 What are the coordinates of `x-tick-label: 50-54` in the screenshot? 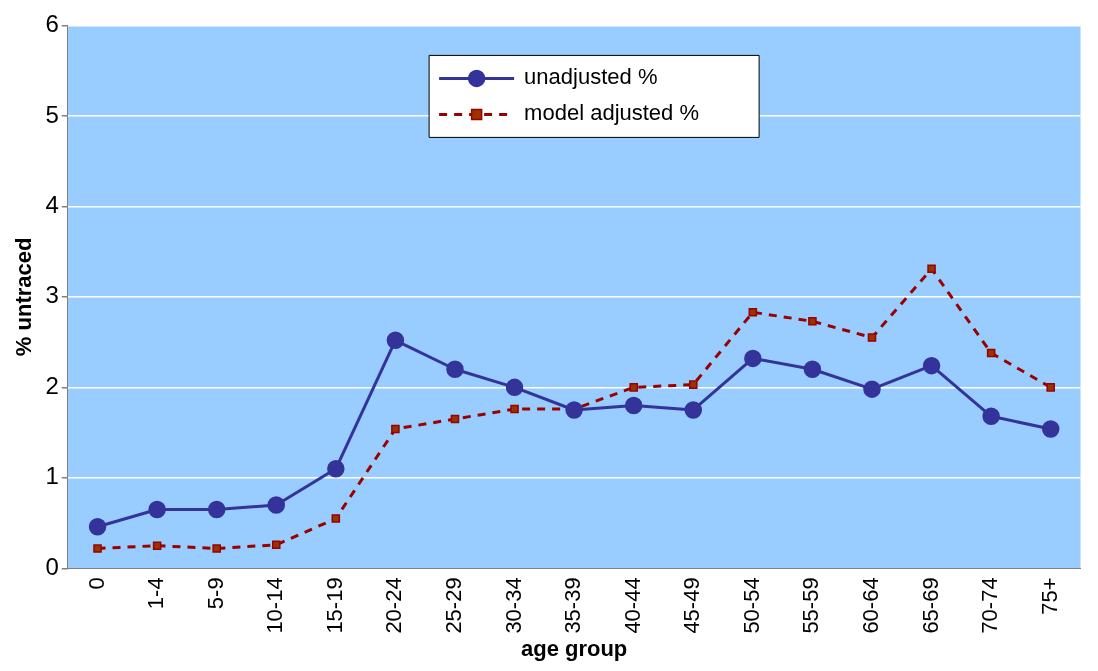 It's located at (751, 605).